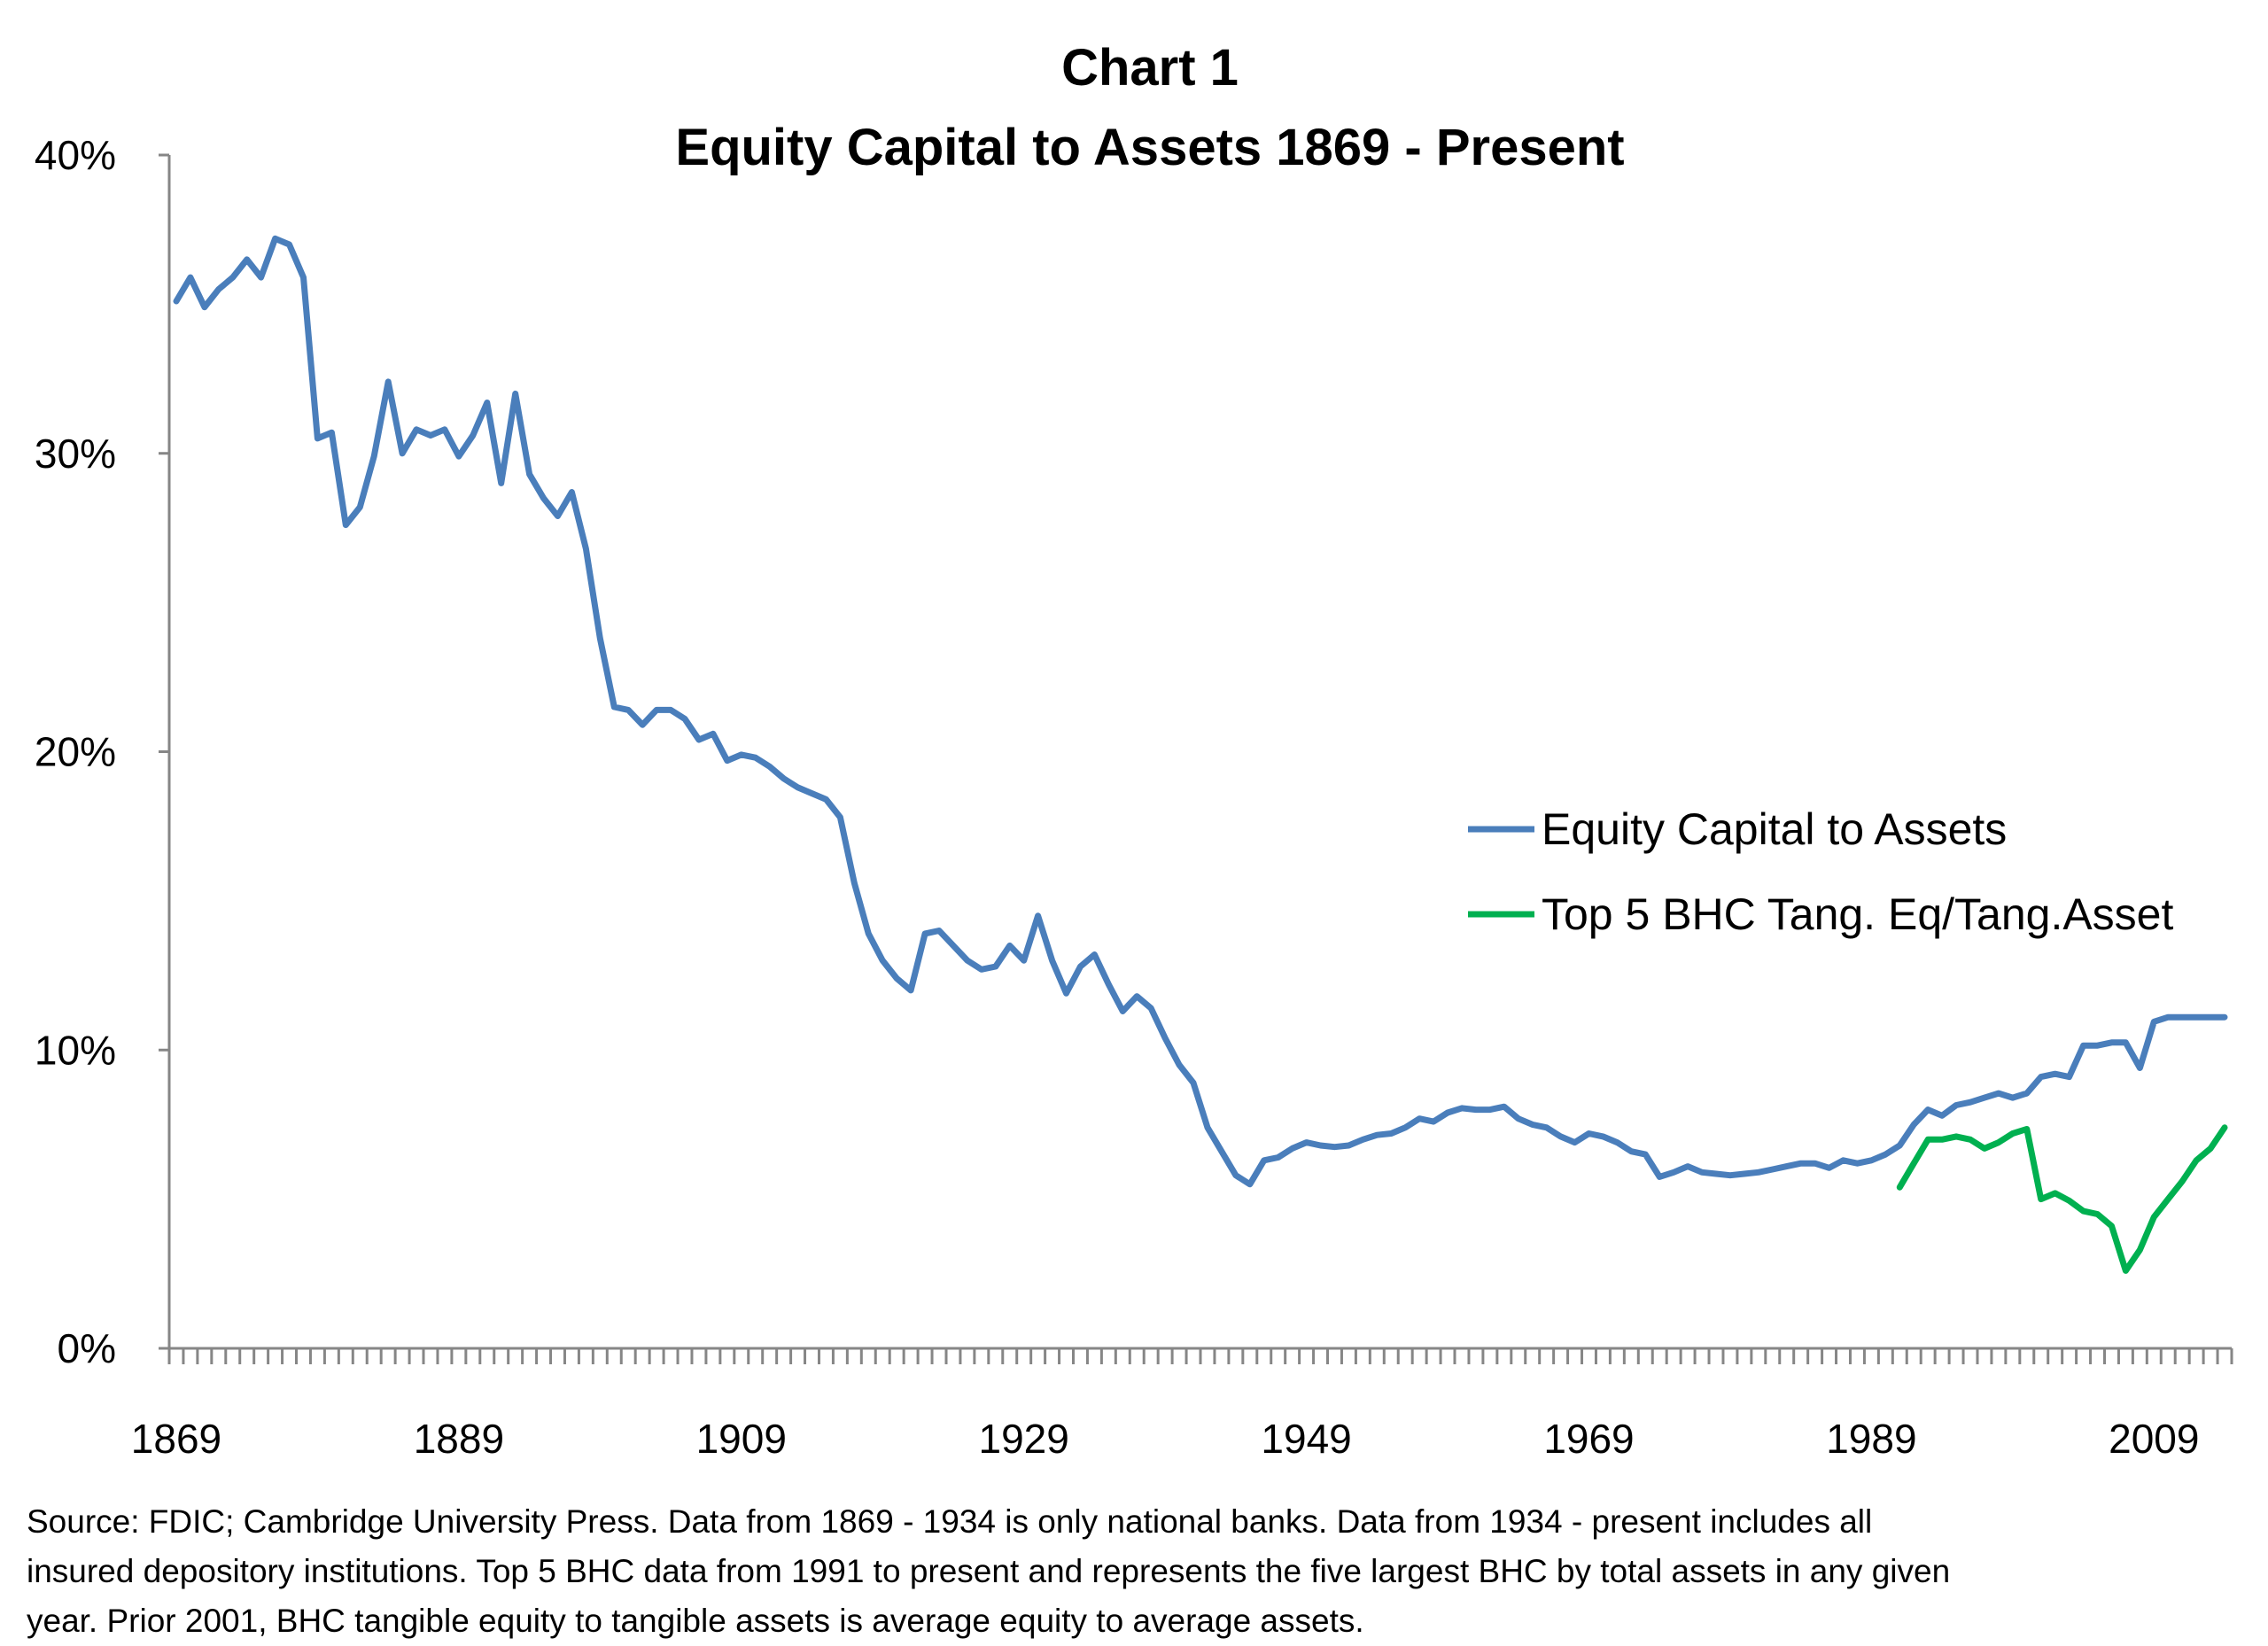  What do you see at coordinates (1024, 1439) in the screenshot?
I see `x-tick-label: 1929` at bounding box center [1024, 1439].